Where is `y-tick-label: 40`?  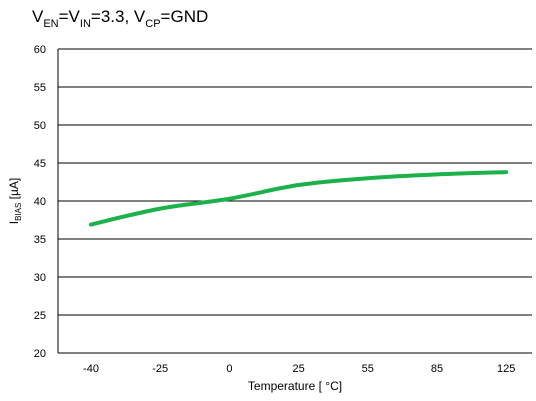
y-tick-label: 40 is located at coordinates (40, 202).